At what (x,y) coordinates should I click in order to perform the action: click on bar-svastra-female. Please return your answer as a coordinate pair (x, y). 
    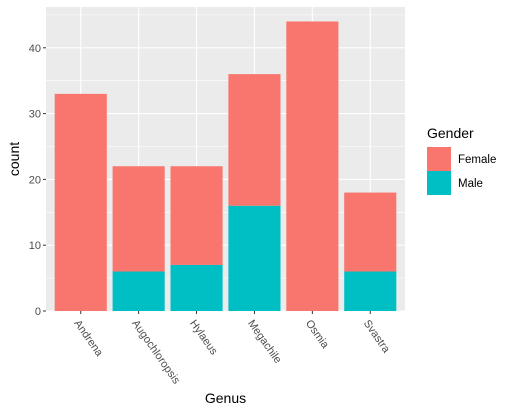
    Looking at the image, I should click on (370, 232).